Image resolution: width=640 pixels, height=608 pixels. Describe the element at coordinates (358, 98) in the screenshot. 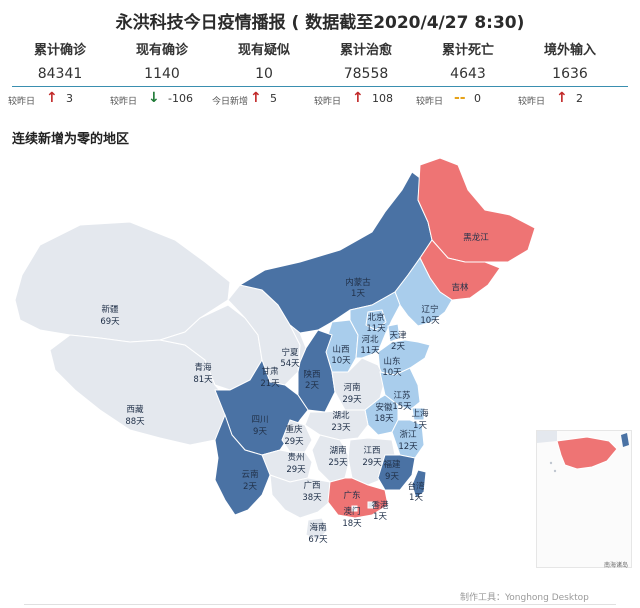

I see `arrow-up-icon: ↑` at that location.